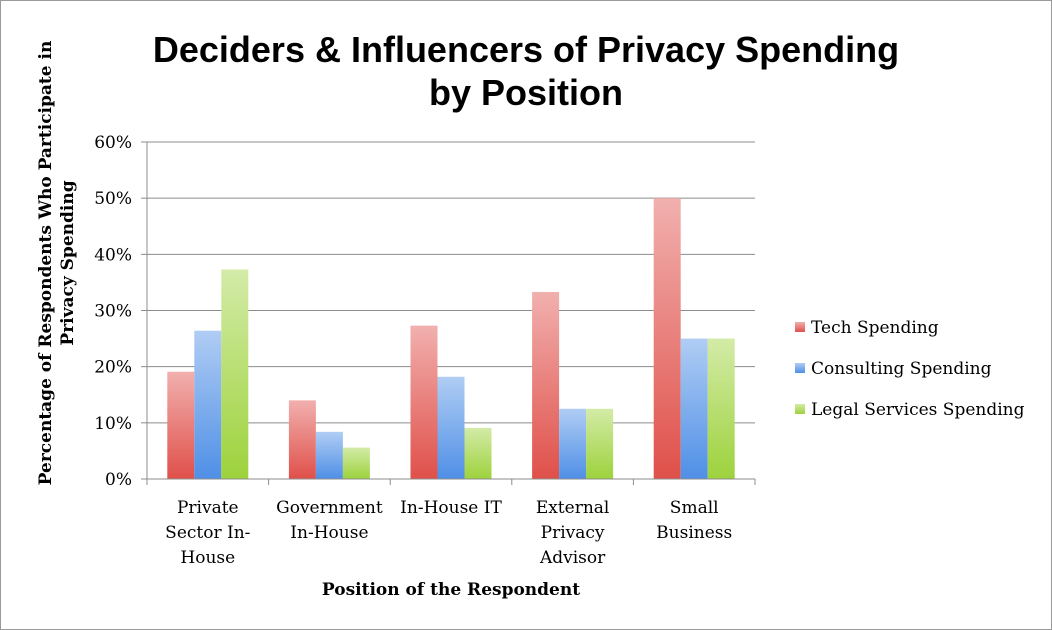  What do you see at coordinates (901, 369) in the screenshot?
I see `legend-label: Consulting Spending` at bounding box center [901, 369].